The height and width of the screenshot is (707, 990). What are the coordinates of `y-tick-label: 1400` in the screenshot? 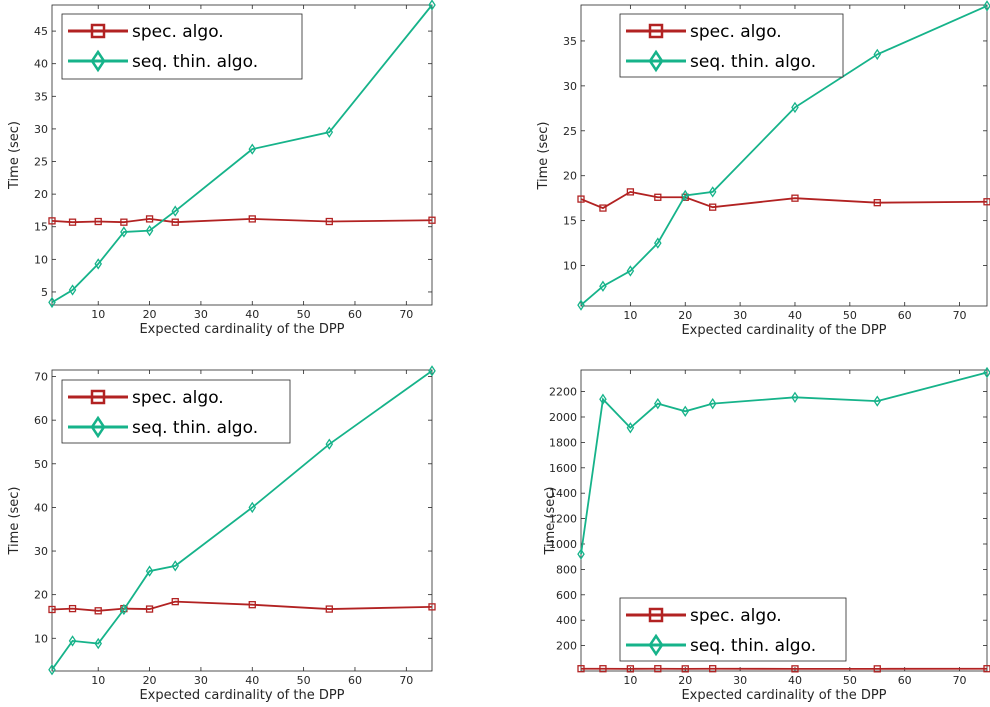 It's located at (563, 493).